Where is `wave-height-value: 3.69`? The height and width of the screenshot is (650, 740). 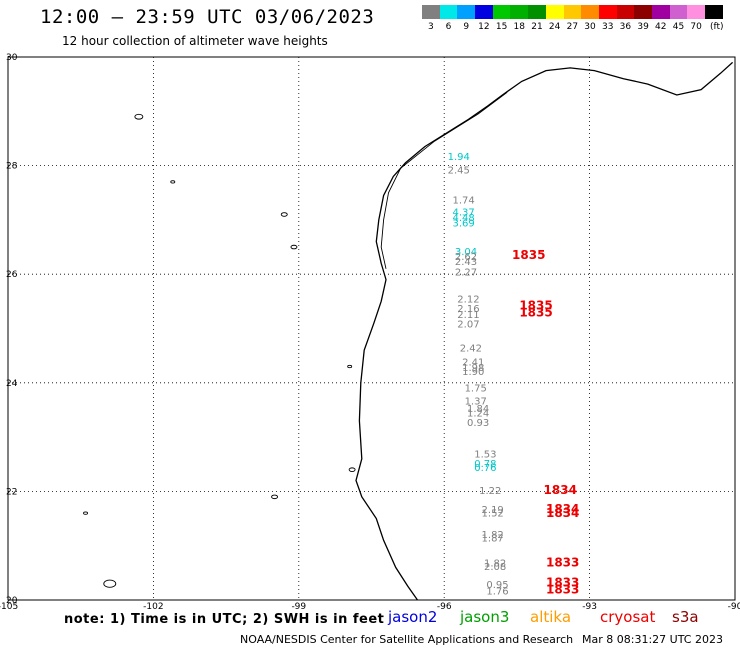
wave-height-value: 3.69 is located at coordinates (463, 223).